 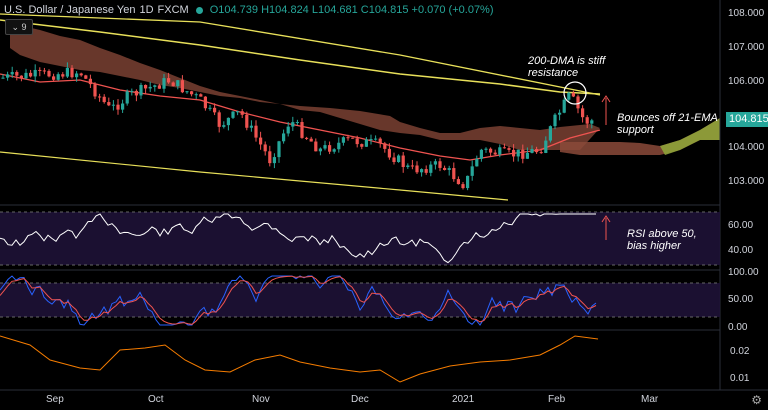 What do you see at coordinates (254, 176) in the screenshot?
I see `channel-lower-line` at bounding box center [254, 176].